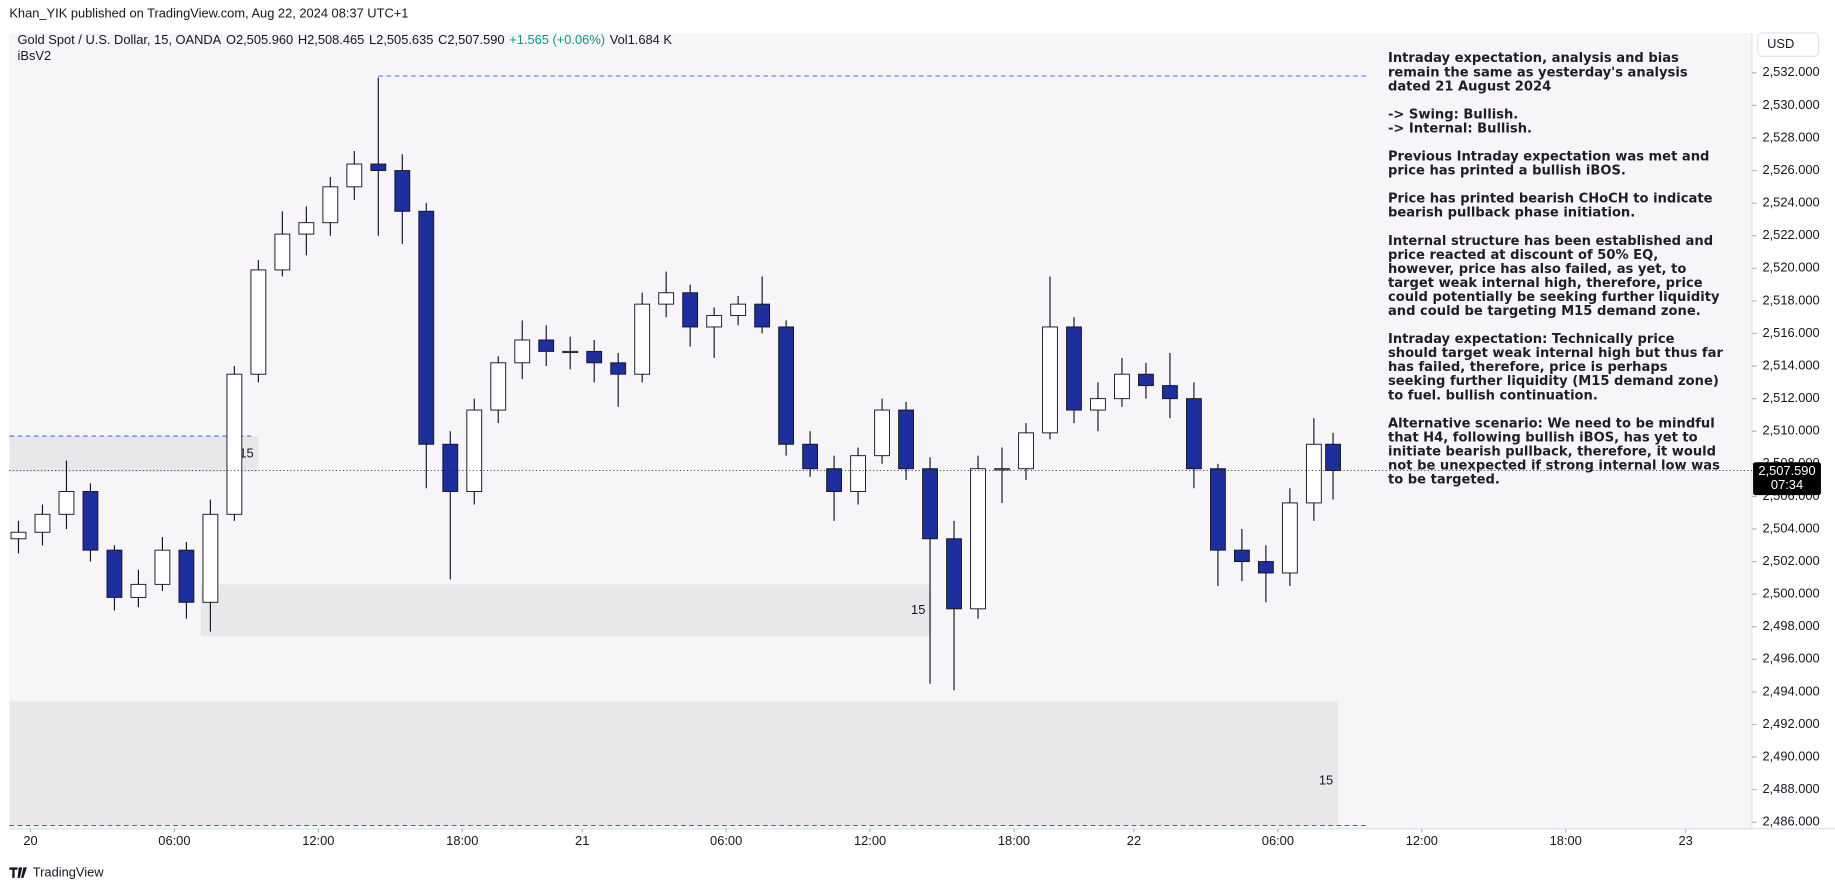  Describe the element at coordinates (1134, 840) in the screenshot. I see `x-tick-label: 22` at that location.